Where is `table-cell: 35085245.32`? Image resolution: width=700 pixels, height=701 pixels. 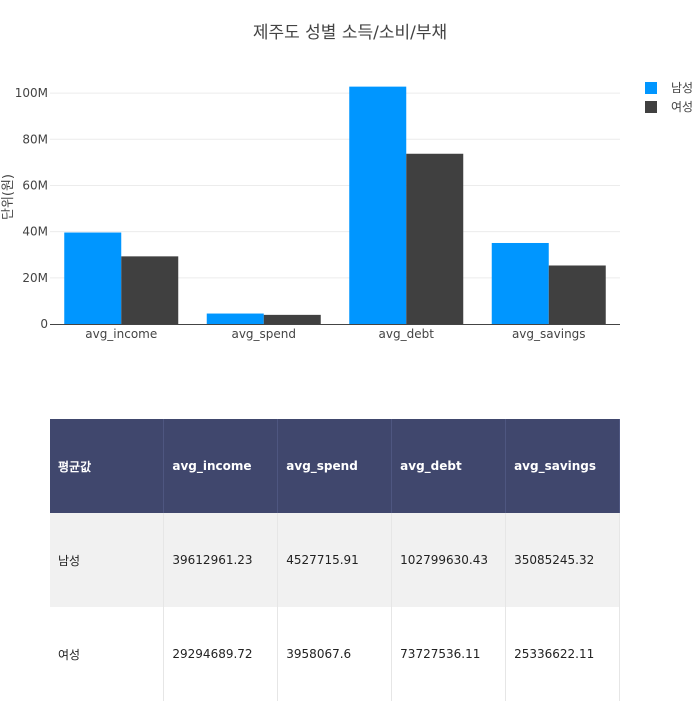 table-cell: 35085245.32 is located at coordinates (562, 560).